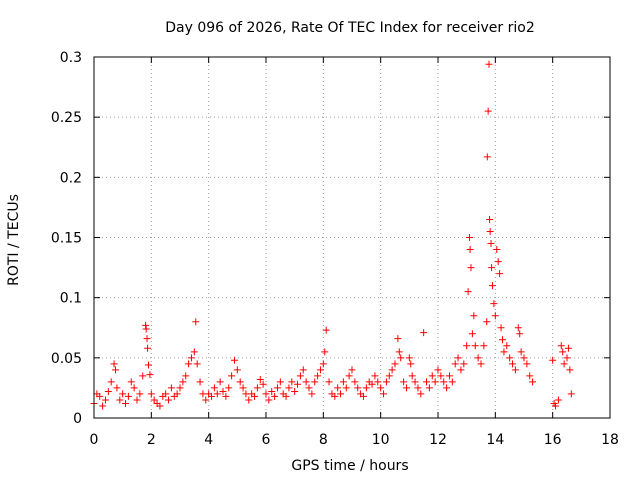 Image resolution: width=640 pixels, height=480 pixels. What do you see at coordinates (71, 299) in the screenshot?
I see `y-tick-label: 0.1` at bounding box center [71, 299].